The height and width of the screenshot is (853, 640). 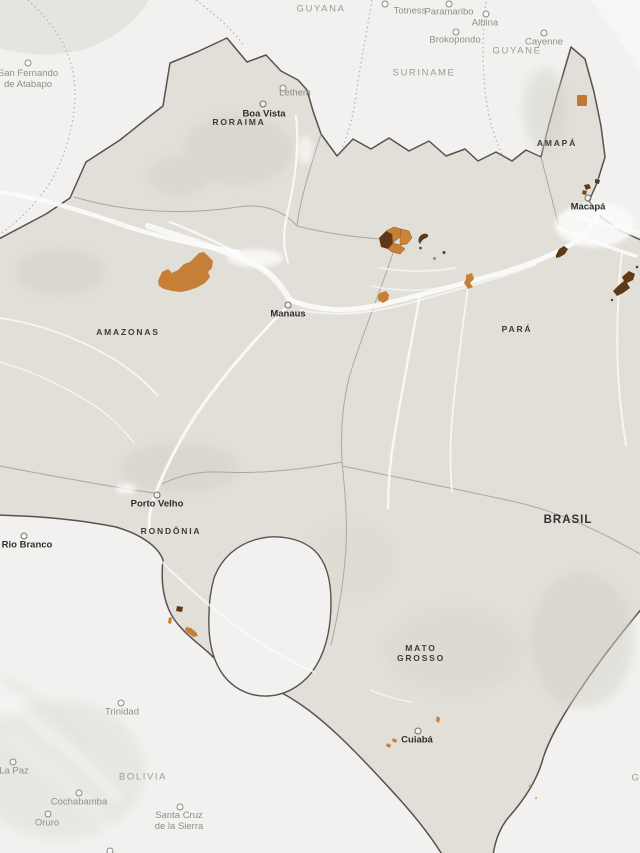 I want to click on patch-amazonas-large, so click(x=185, y=272).